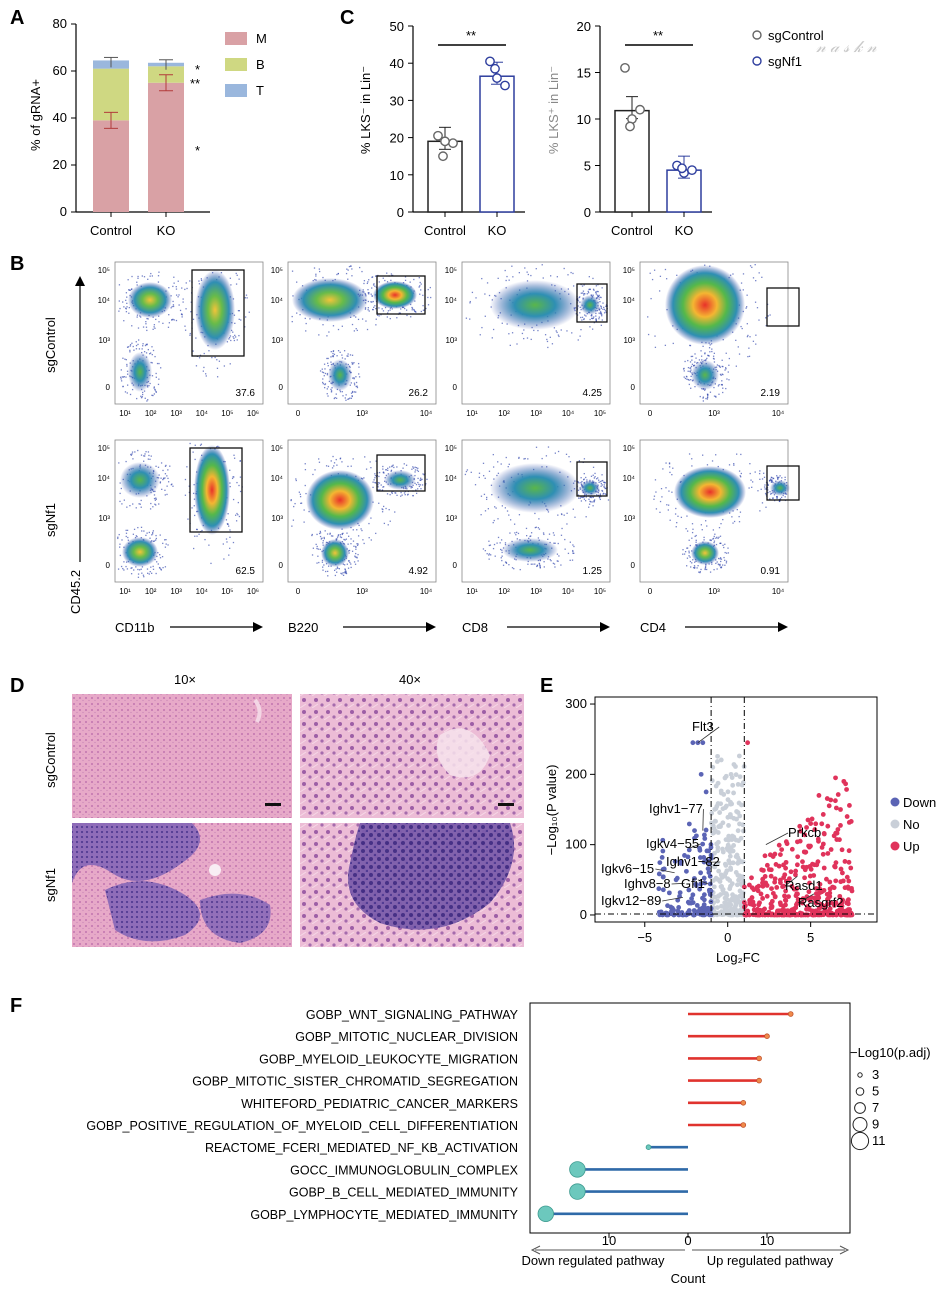 Image resolution: width=946 pixels, height=1293 pixels. What do you see at coordinates (108, 565) in the screenshot?
I see `flow-ytick-label: 0` at bounding box center [108, 565].